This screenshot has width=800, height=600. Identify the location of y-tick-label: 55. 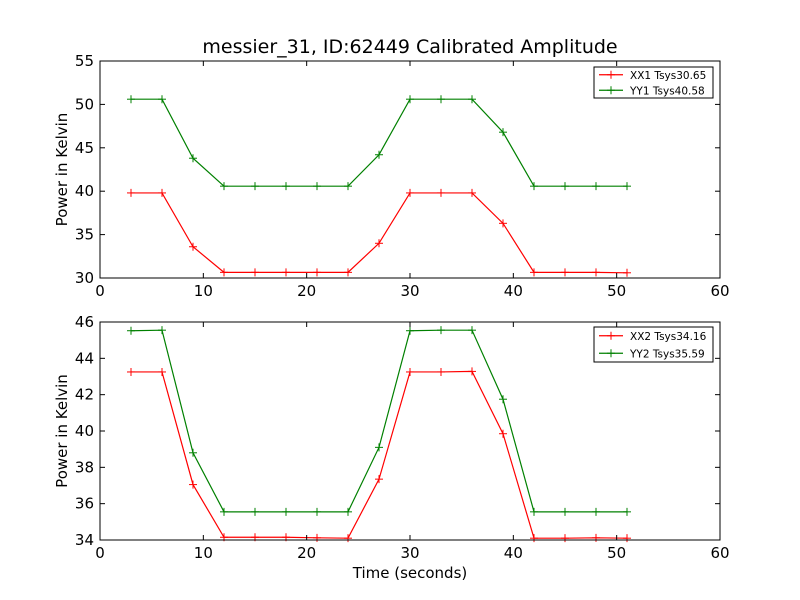
(84, 61).